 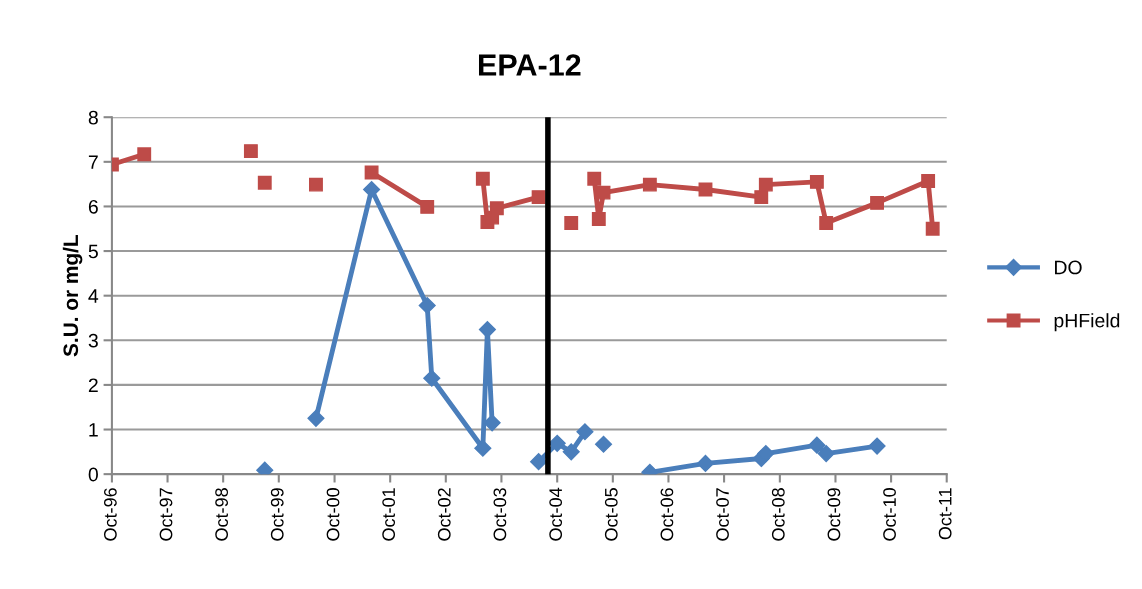 I want to click on x-tick-label: Oct-01, so click(x=389, y=514).